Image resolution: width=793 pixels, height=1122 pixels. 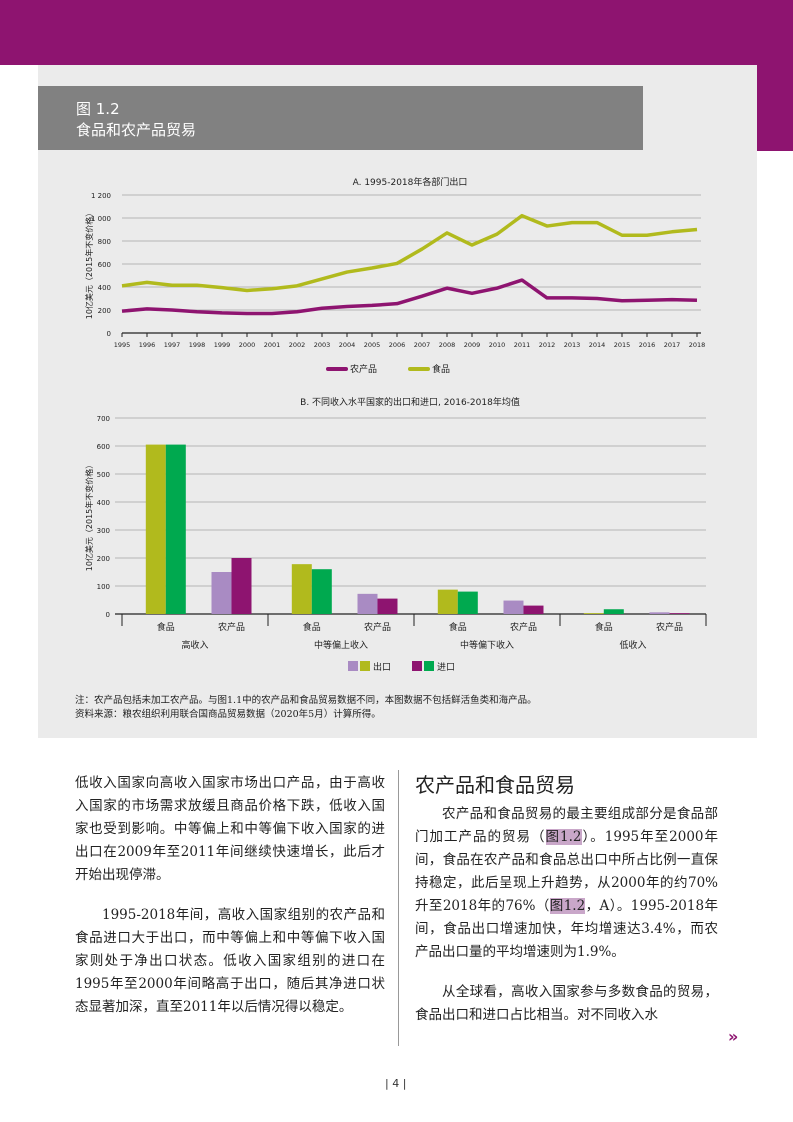 What do you see at coordinates (672, 345) in the screenshot?
I see `x-tick-label: 2017` at bounding box center [672, 345].